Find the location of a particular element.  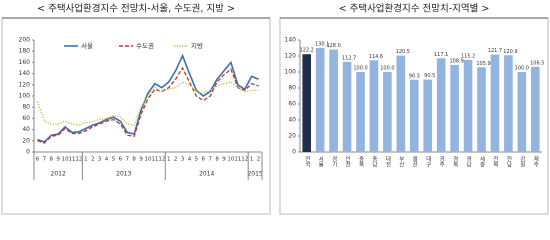

series-line is located at coordinates (147, 103).